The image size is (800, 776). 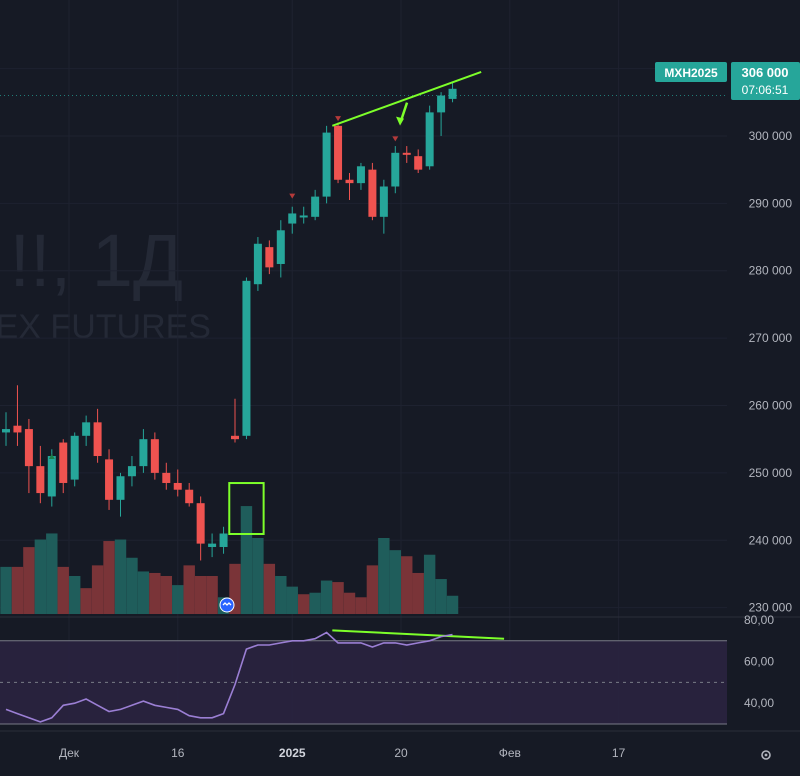 I want to click on time-tick-label: 16, so click(x=178, y=753).